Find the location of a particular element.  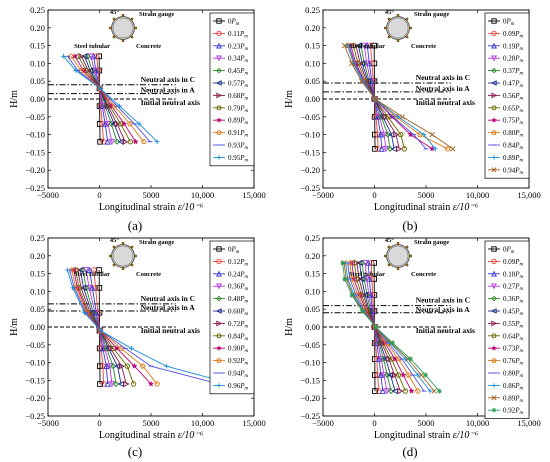

y-tick-label: −0.15 is located at coordinates (310, 152).